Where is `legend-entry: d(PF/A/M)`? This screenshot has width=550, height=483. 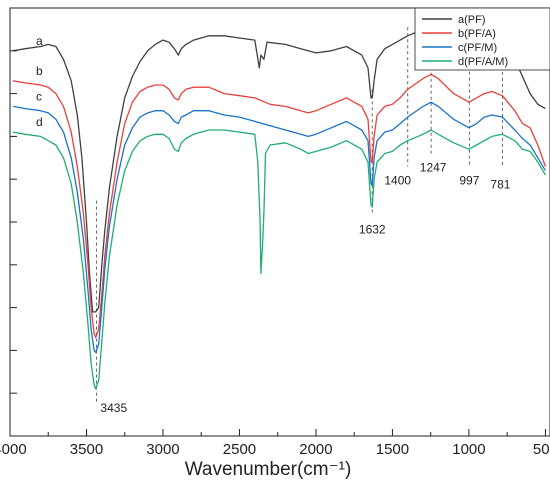
legend-entry: d(PF/A/M) is located at coordinates (483, 62).